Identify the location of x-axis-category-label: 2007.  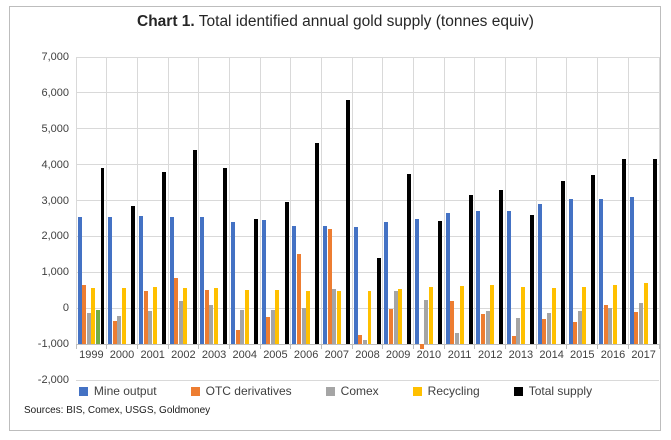
(337, 355).